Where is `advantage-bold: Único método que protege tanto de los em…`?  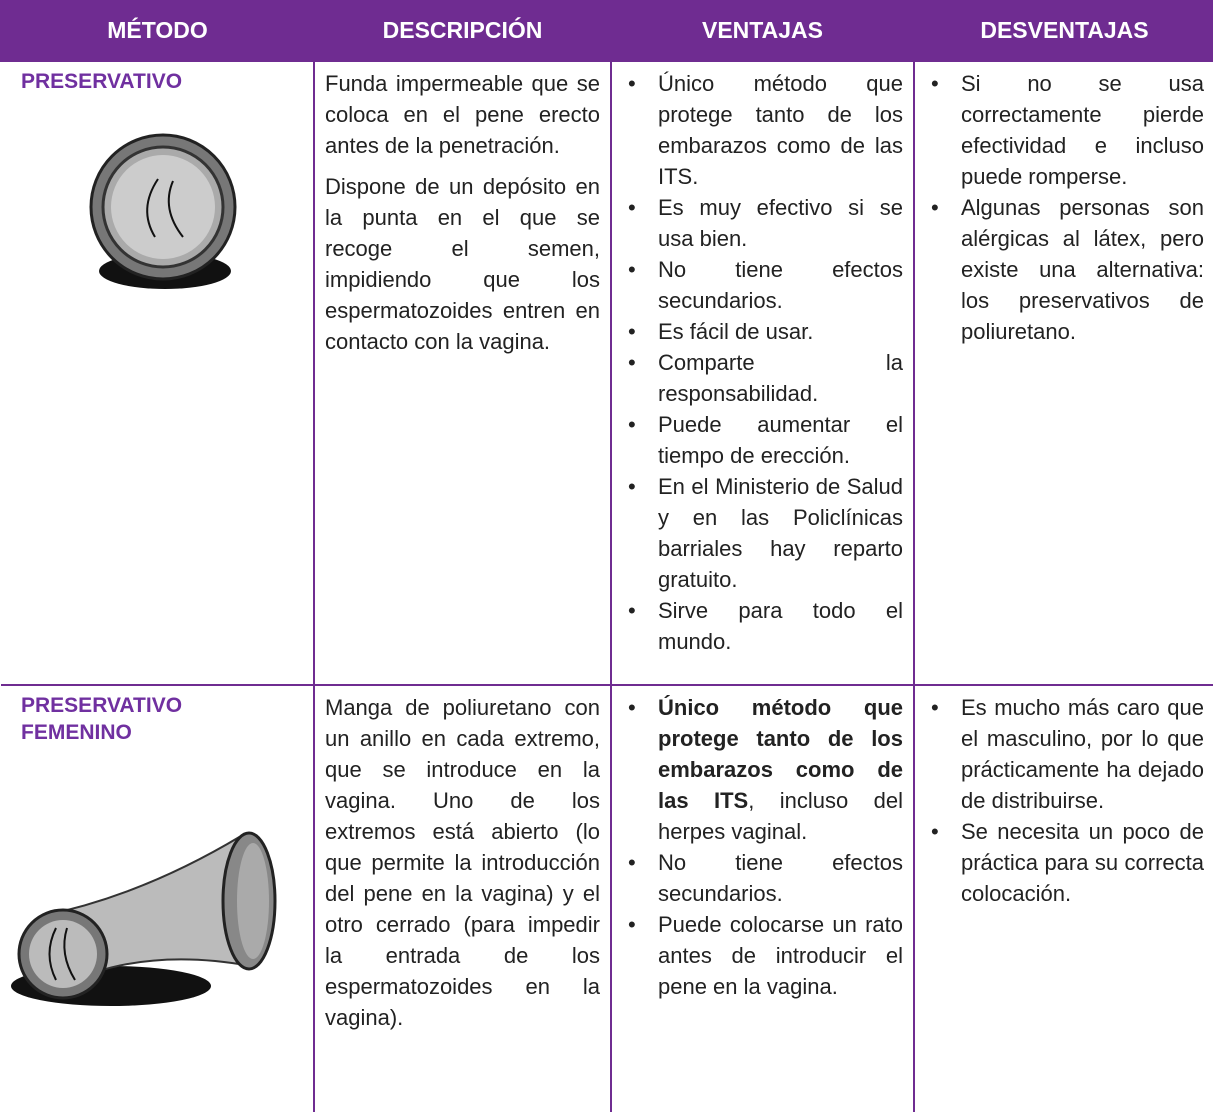
advantage-bold: Único método que protege tanto de los em… is located at coordinates (780, 754).